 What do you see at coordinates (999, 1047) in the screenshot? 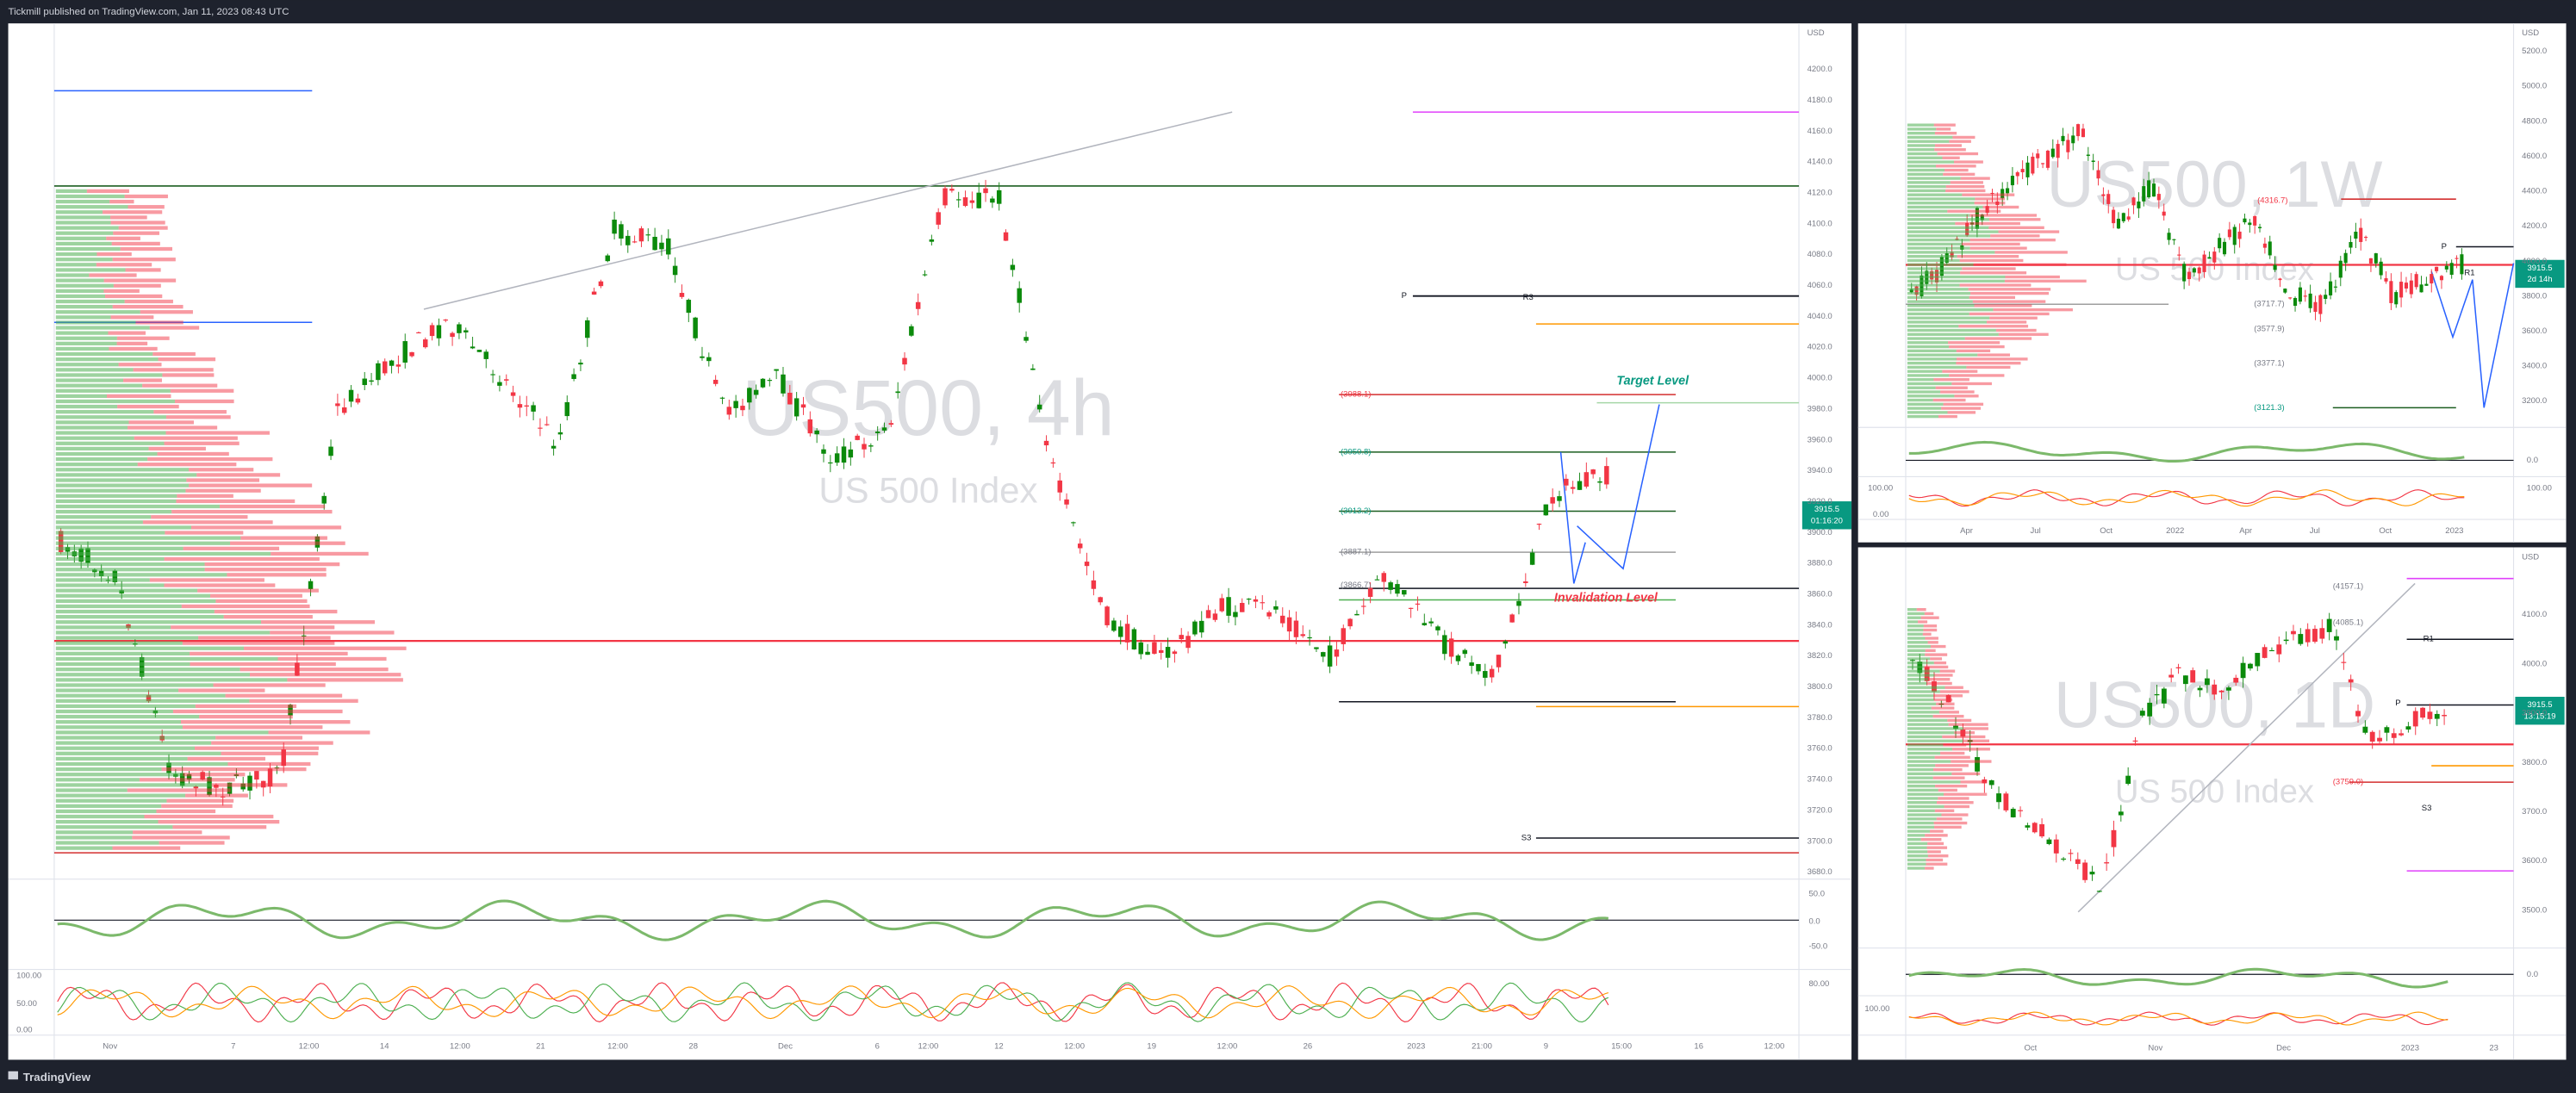
I see `time-axis-label: 12` at bounding box center [999, 1047].